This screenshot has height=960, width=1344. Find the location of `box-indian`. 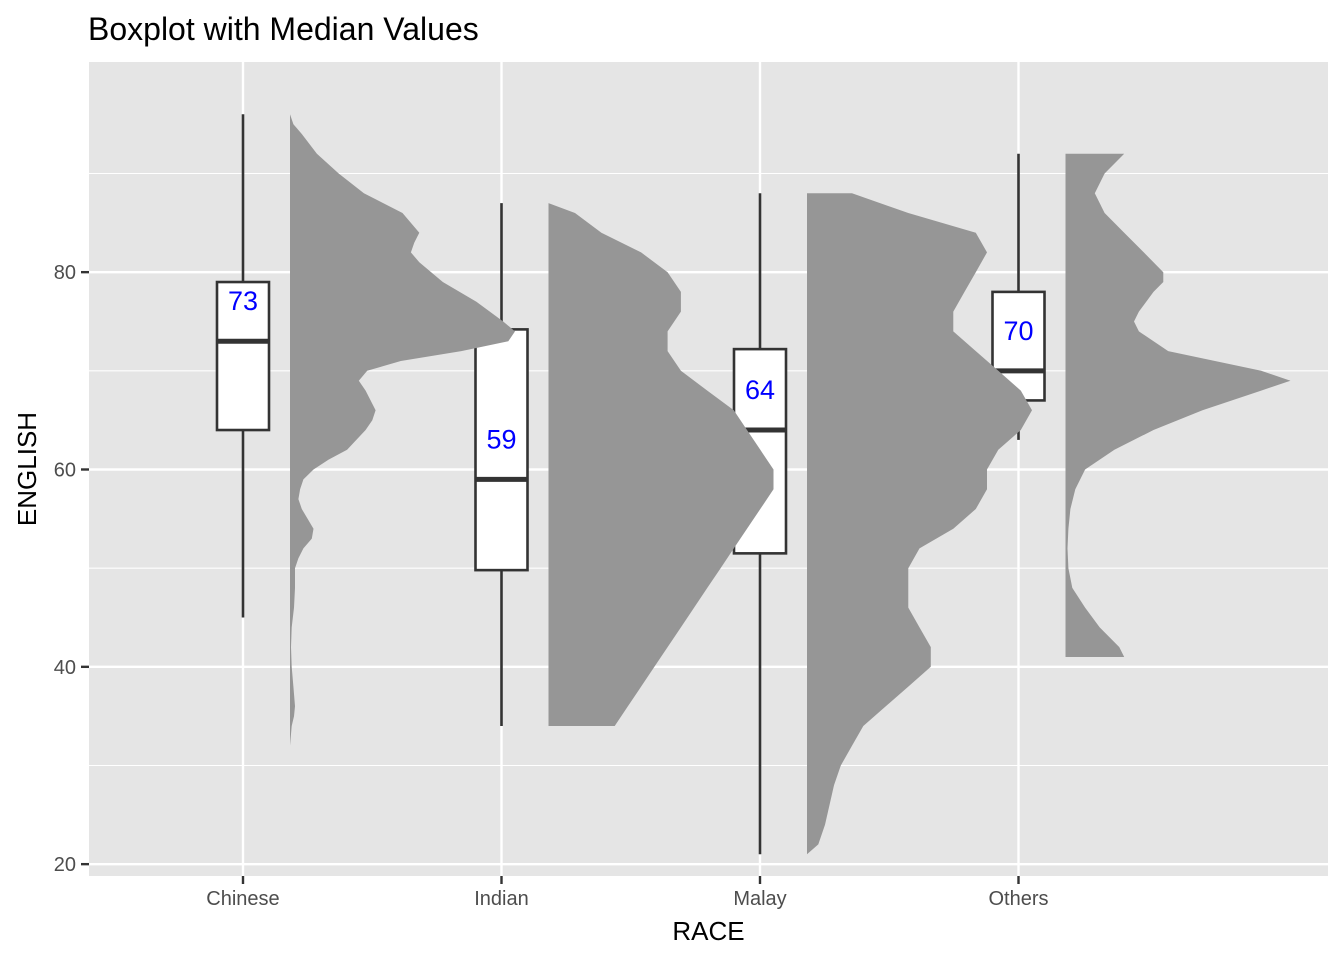

box-indian is located at coordinates (501, 450).